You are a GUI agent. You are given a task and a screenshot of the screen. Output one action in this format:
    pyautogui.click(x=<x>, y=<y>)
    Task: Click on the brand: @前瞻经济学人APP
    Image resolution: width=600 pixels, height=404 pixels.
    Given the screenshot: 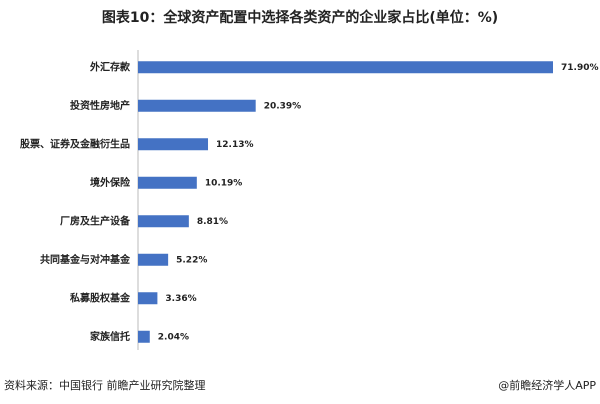 What is the action you would take?
    pyautogui.click(x=547, y=385)
    